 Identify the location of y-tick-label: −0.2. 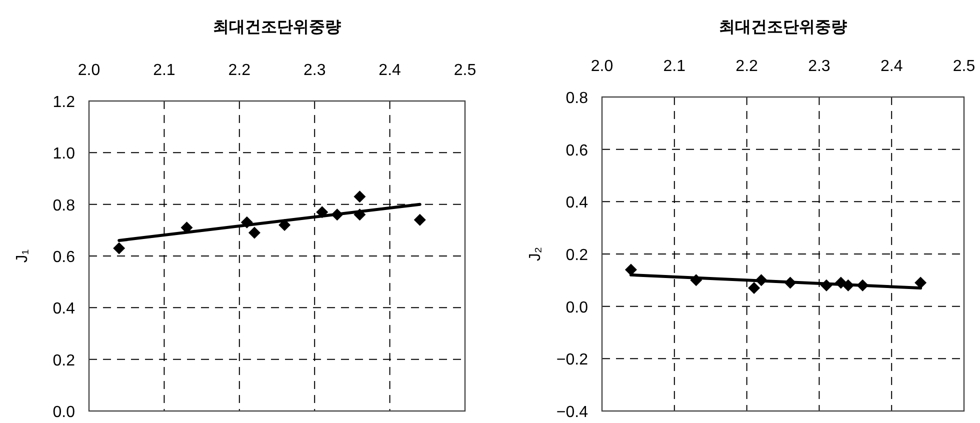
(572, 360).